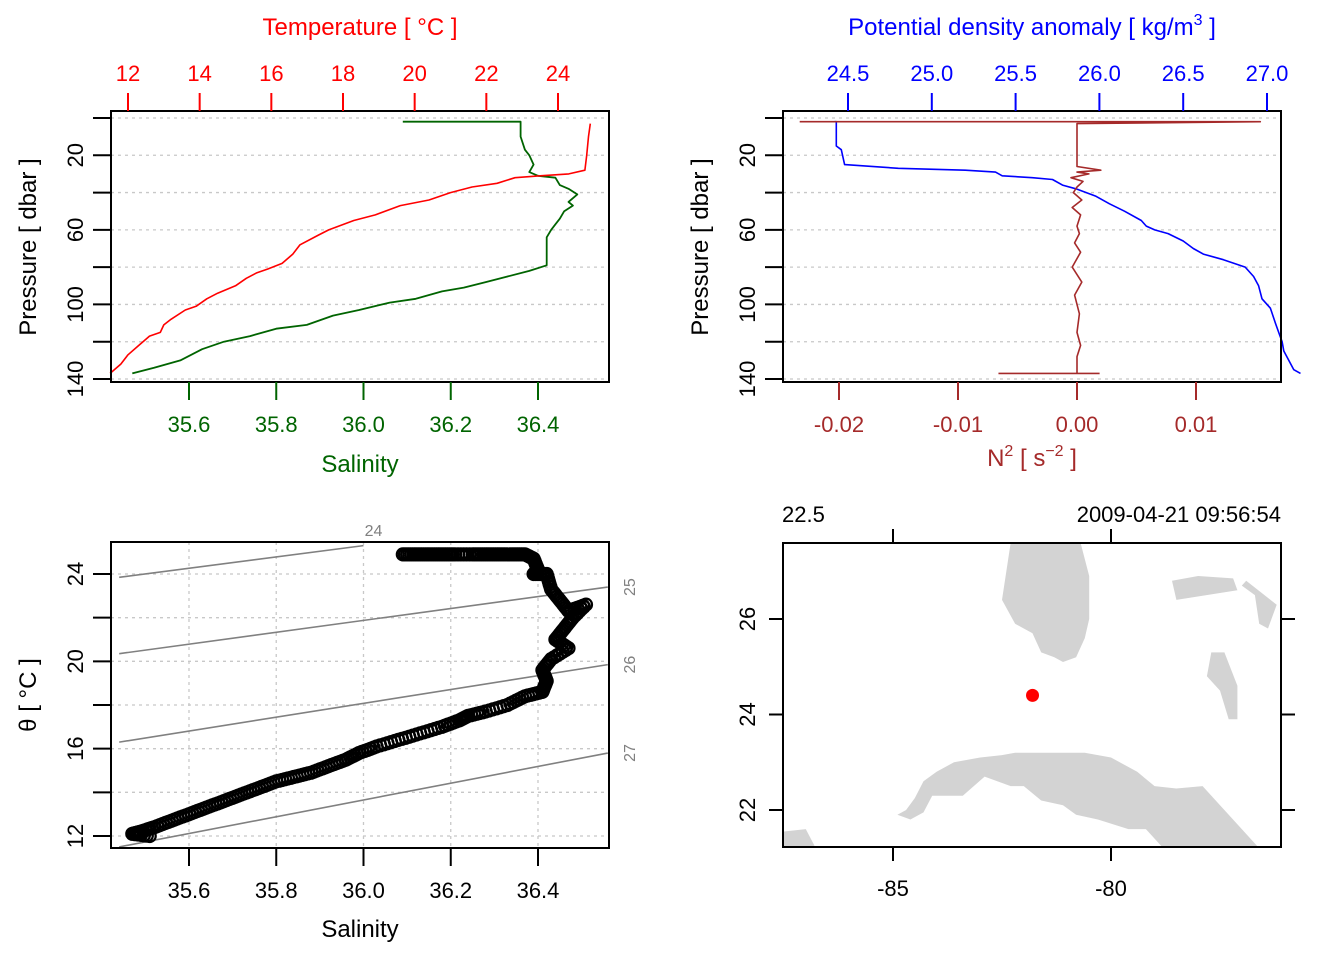  I want to click on land-bahamas-east, so click(1259, 604).